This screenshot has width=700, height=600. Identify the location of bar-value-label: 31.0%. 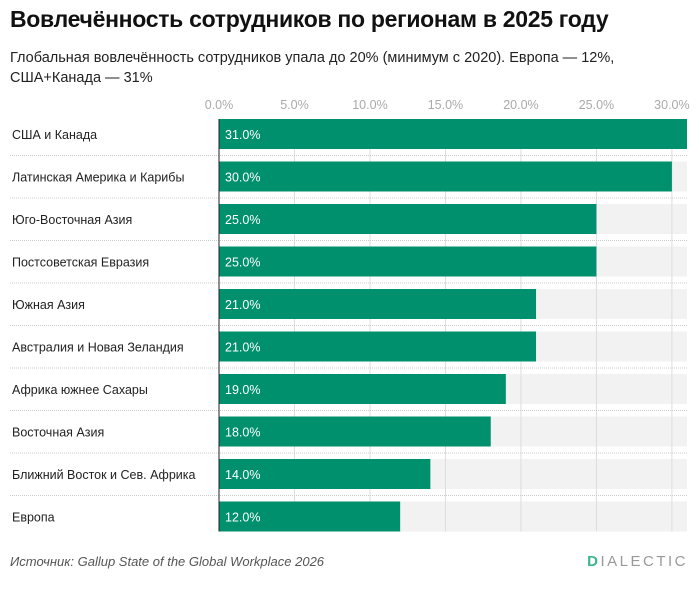
(242, 135).